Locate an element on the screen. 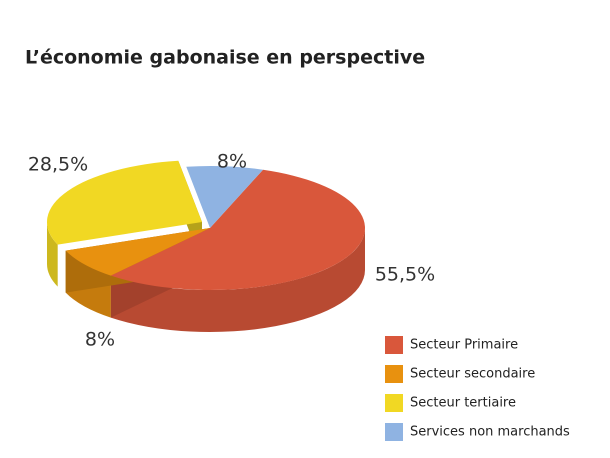 The height and width of the screenshot is (458, 610). chart-title: L’économie gabonaise en perspective is located at coordinates (225, 58).